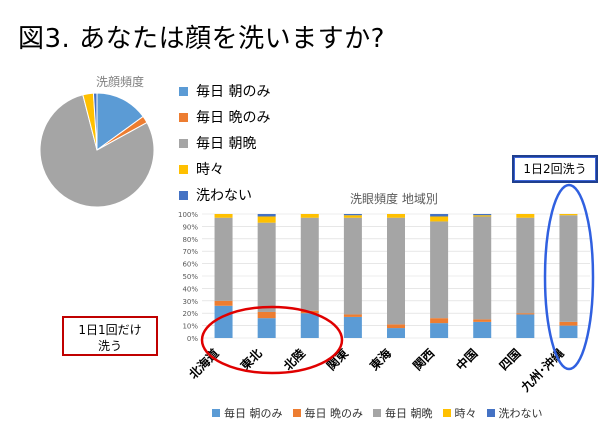  What do you see at coordinates (409, 413) in the screenshot?
I see `bar-legend-label-asaban: 毎日 朝晩` at bounding box center [409, 413].